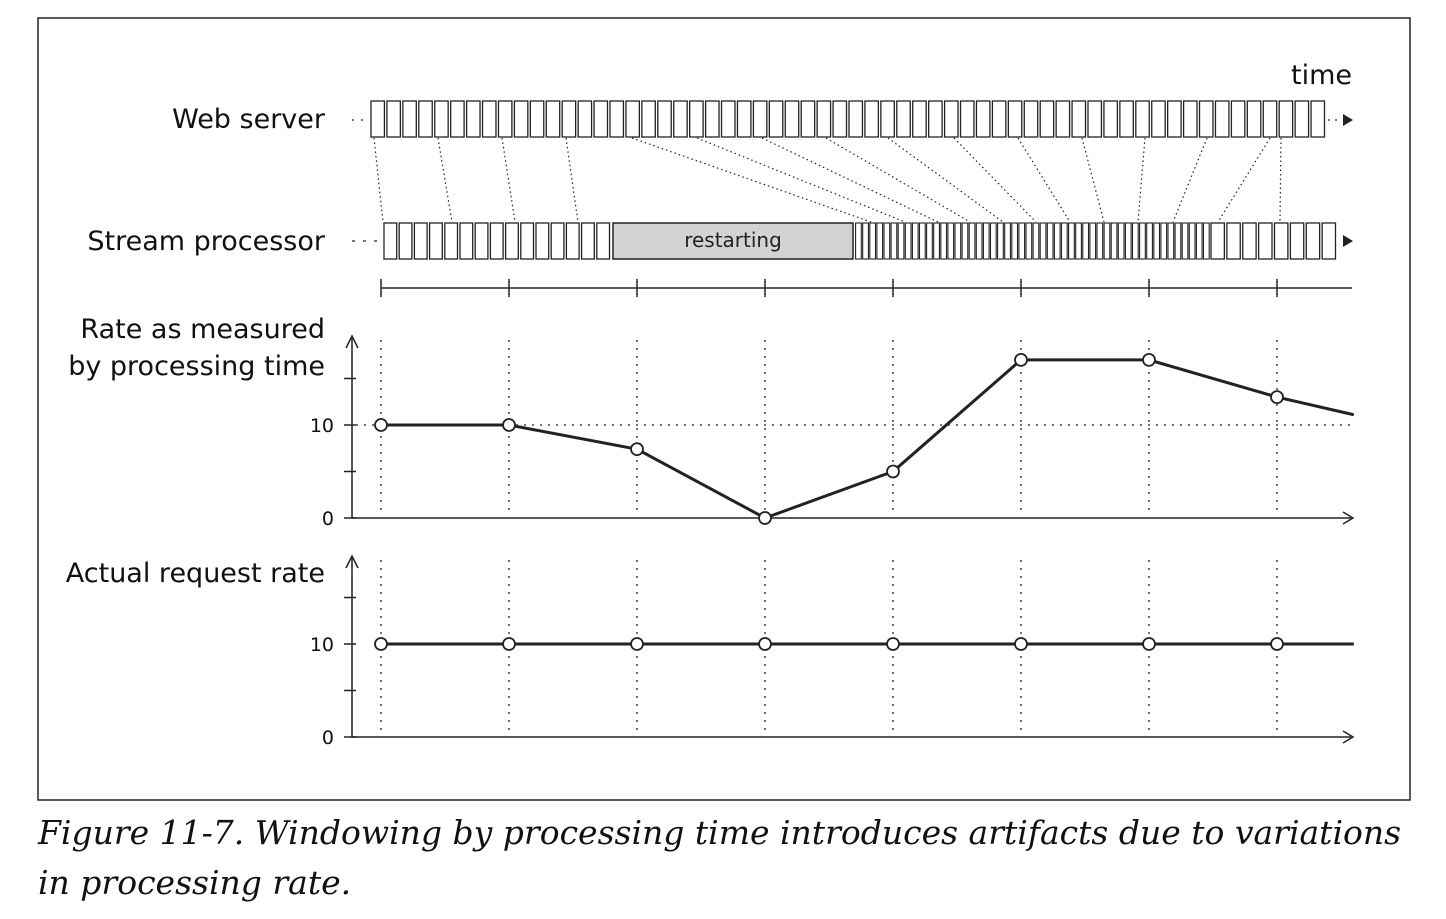 The image size is (1446, 919). What do you see at coordinates (1321, 75) in the screenshot?
I see `time-label: time` at bounding box center [1321, 75].